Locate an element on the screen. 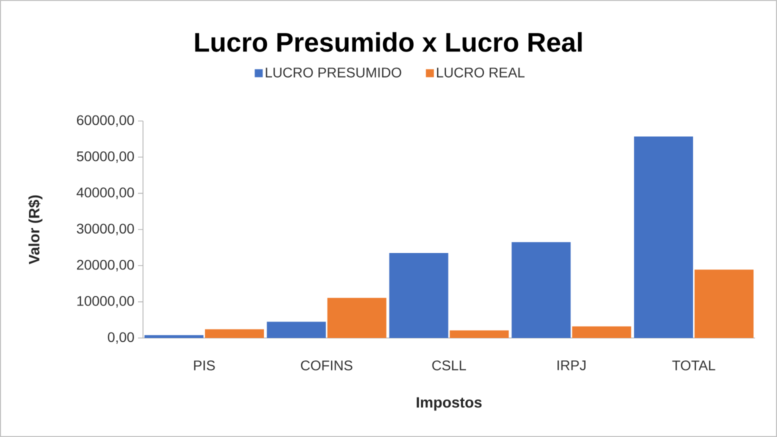  x-tick-label: COFINS is located at coordinates (326, 365).